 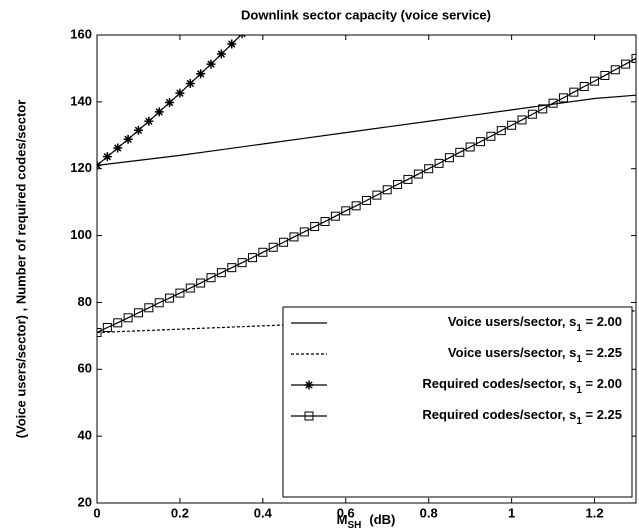 What do you see at coordinates (535, 354) in the screenshot?
I see `legend-label: Voice users/sector, s1 = 2.25` at bounding box center [535, 354].